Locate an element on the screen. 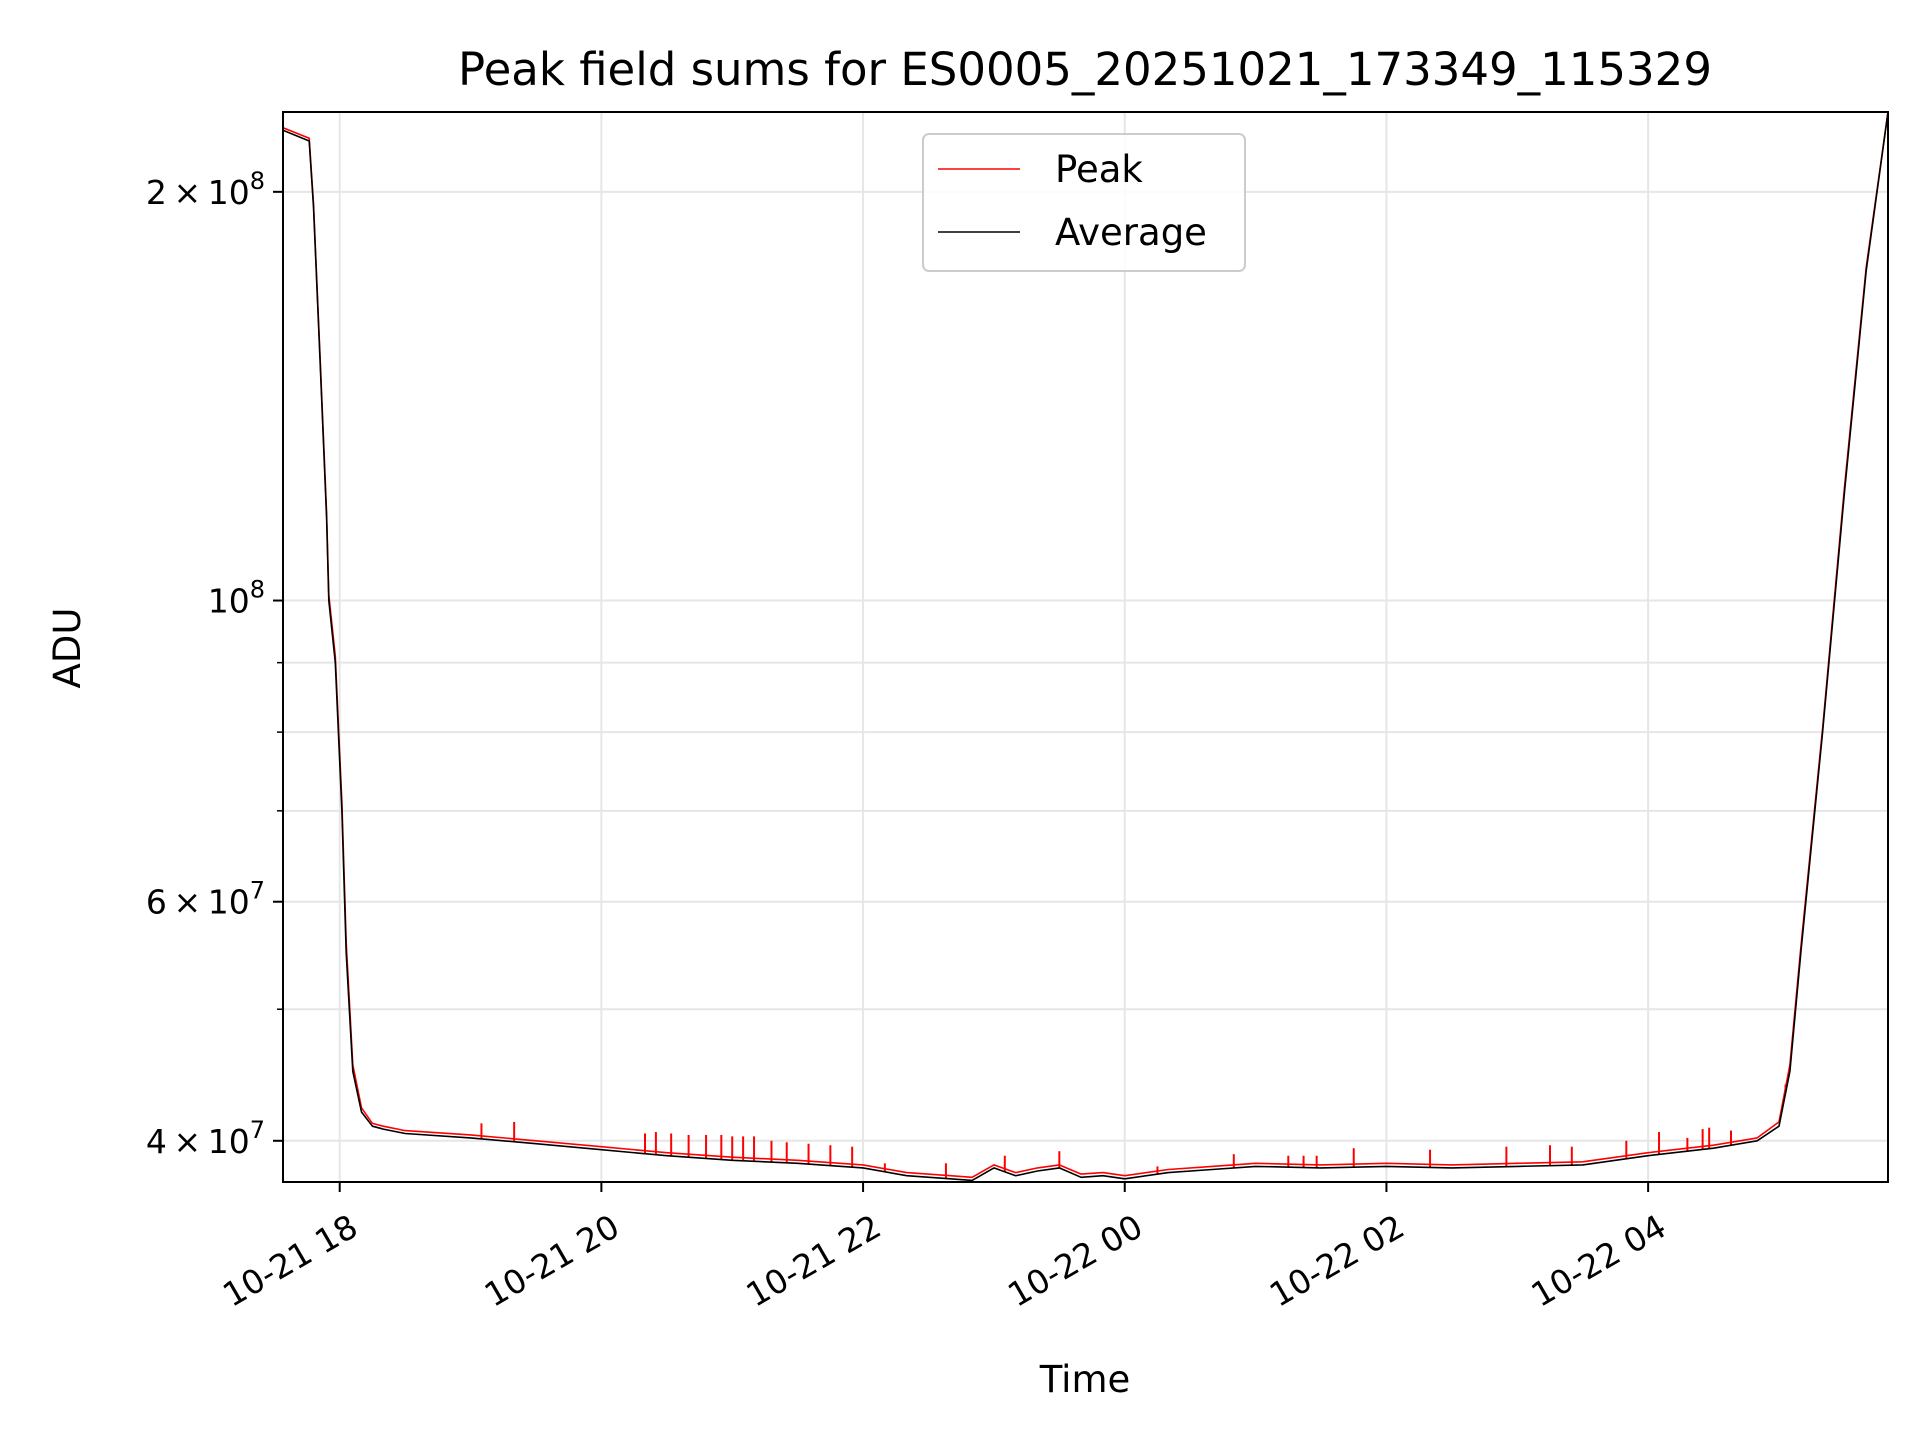 Image resolution: width=1920 pixels, height=1440 pixels. y-tick-label: 4 × 10⁷ is located at coordinates (205, 1138).